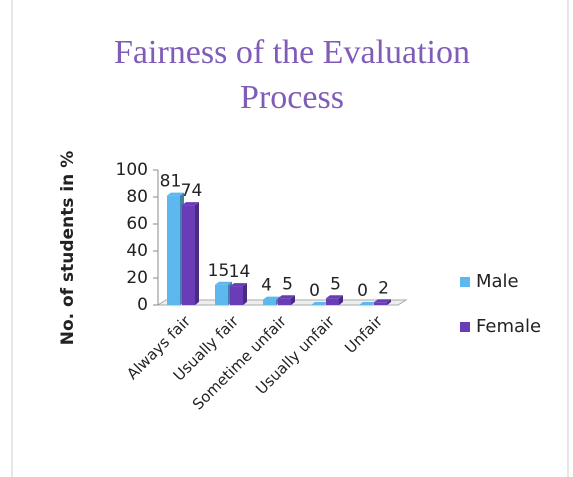  I want to click on legend-label: Female, so click(508, 326).